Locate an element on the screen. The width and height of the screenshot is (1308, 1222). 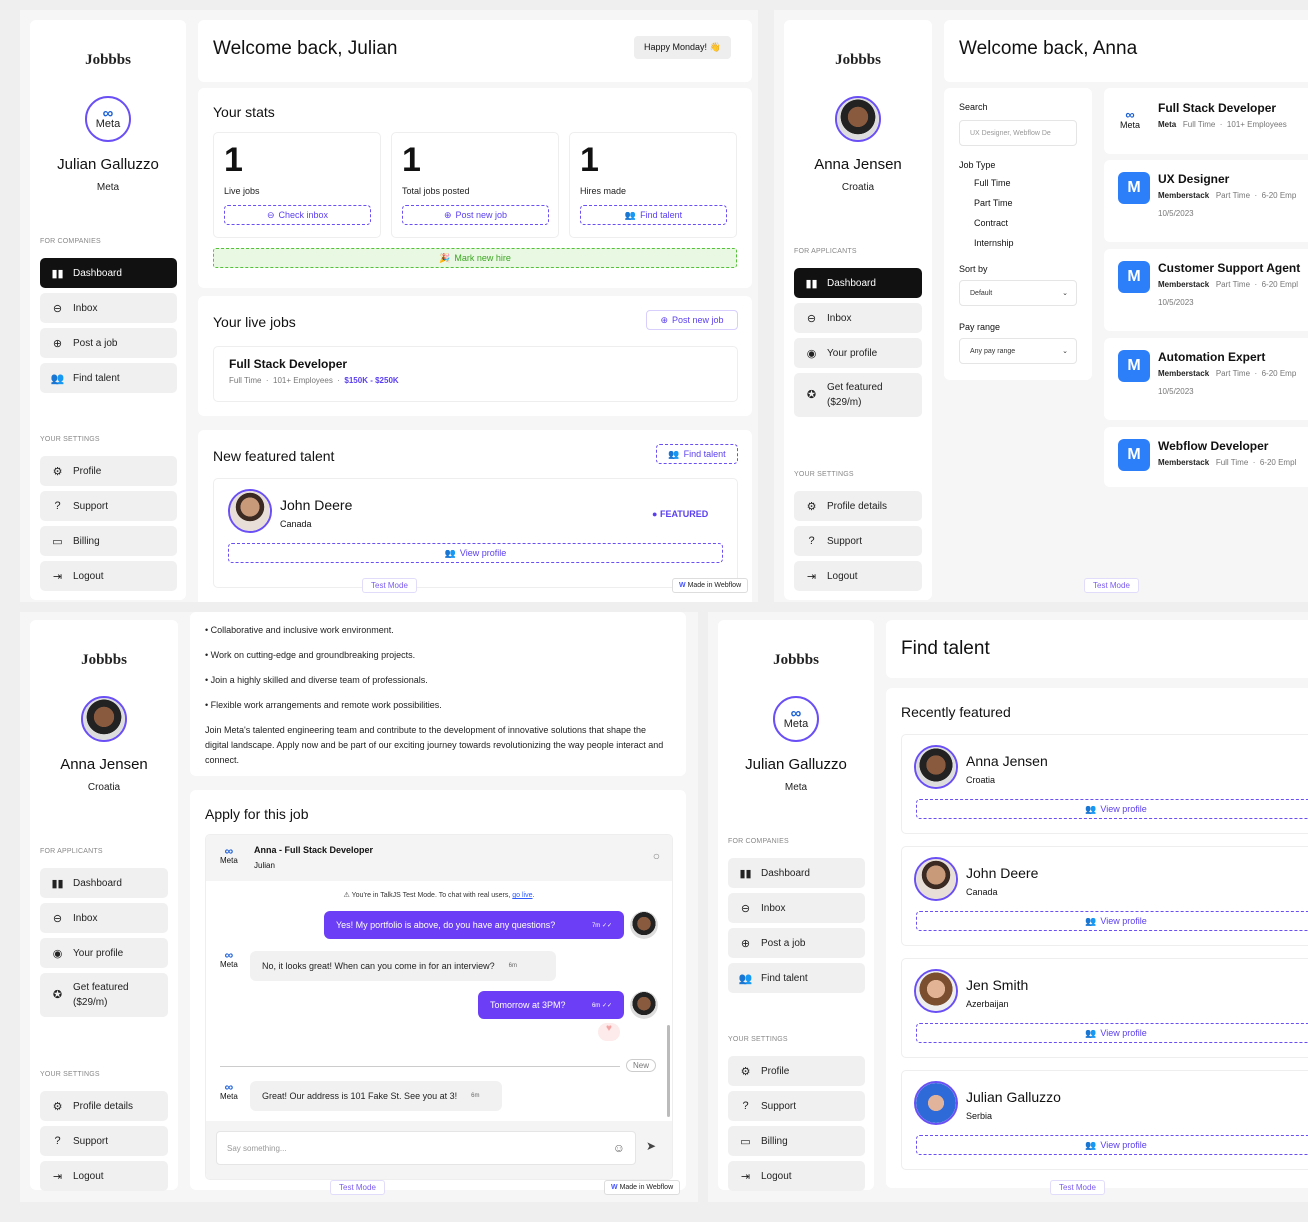
mark-new-hire-button: 🎉 Mark new hire is located at coordinates (475, 258).